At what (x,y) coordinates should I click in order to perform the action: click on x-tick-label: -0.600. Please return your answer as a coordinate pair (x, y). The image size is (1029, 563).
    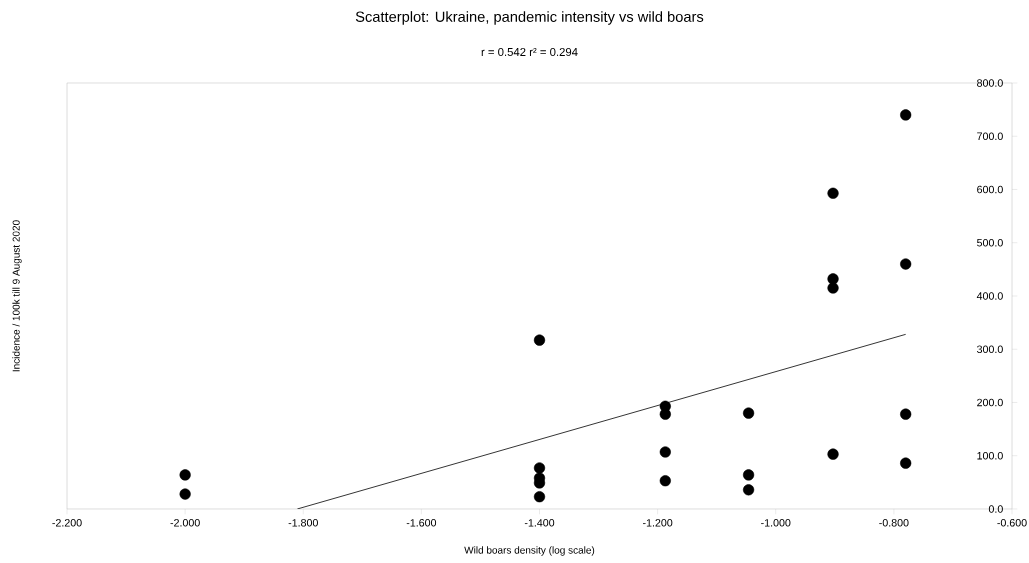
    Looking at the image, I should click on (1012, 523).